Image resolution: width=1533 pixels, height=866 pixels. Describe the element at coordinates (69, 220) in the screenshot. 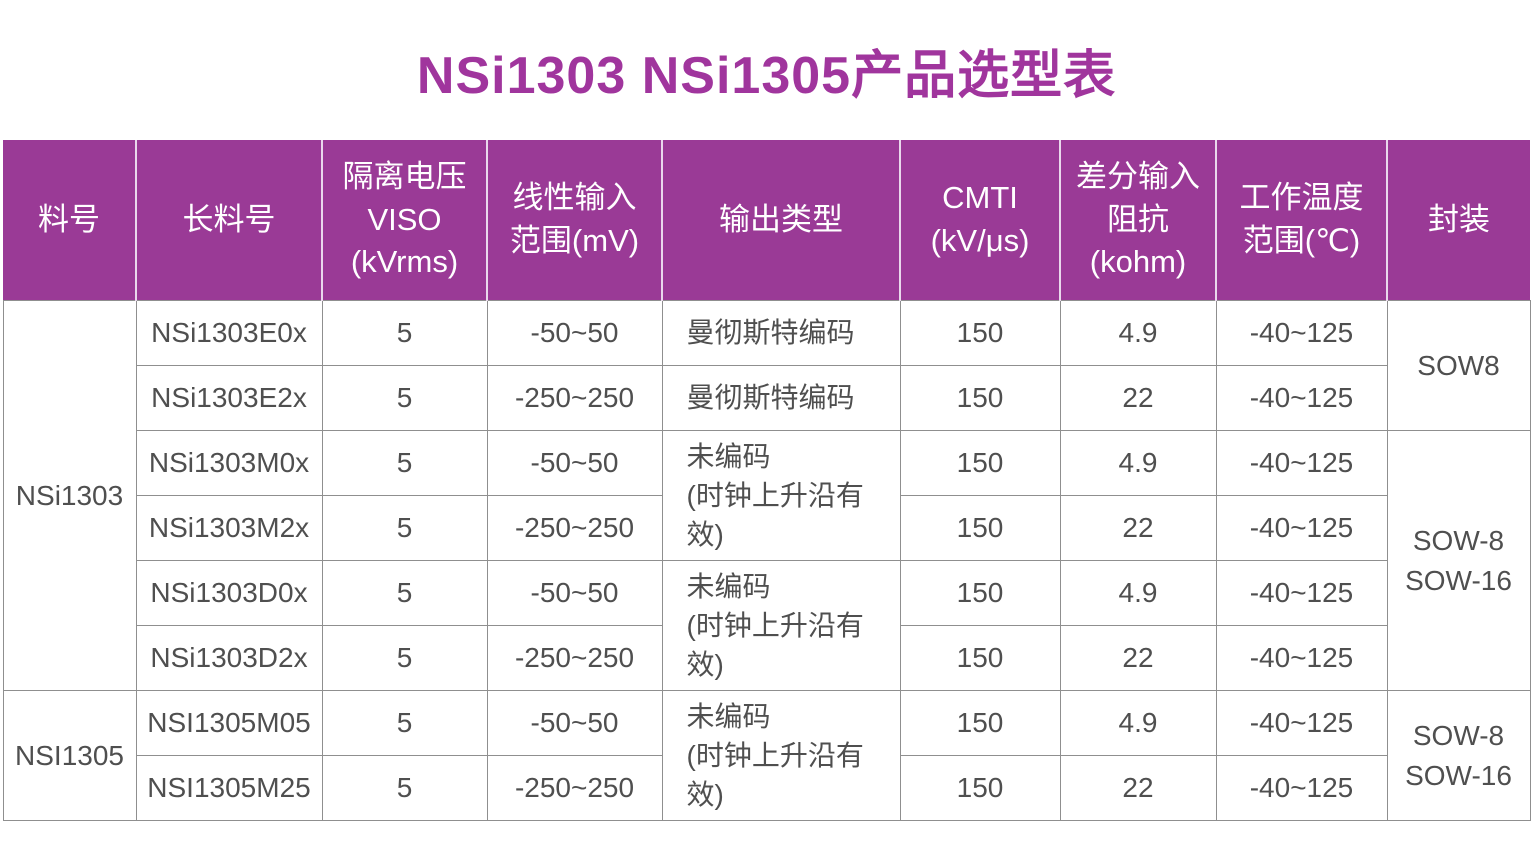

I see `header-part-number: 料号` at that location.